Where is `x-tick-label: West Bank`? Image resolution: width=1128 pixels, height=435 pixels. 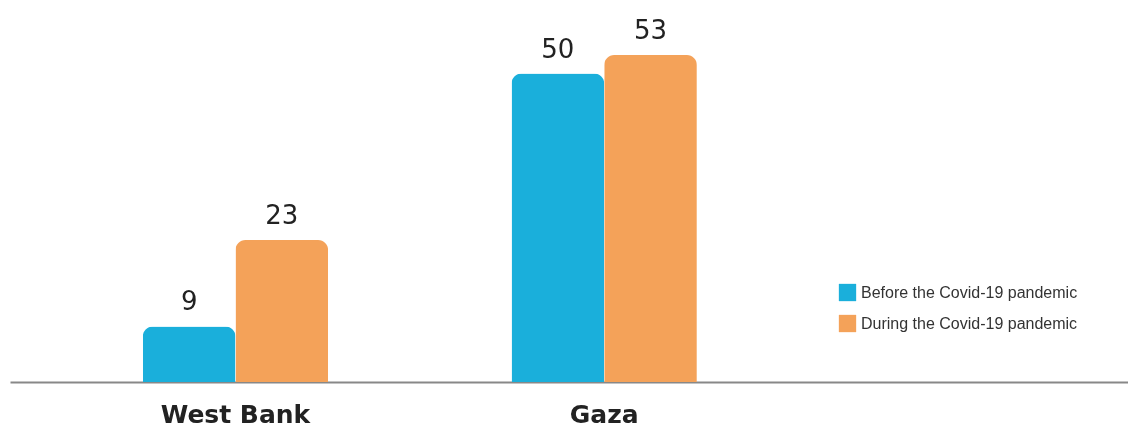 x-tick-label: West Bank is located at coordinates (236, 414).